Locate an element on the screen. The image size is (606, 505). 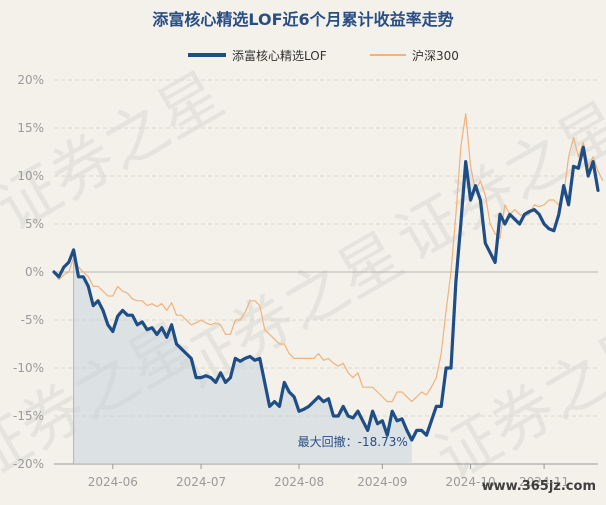
site-watermark: www.365jz.com is located at coordinates (539, 486).